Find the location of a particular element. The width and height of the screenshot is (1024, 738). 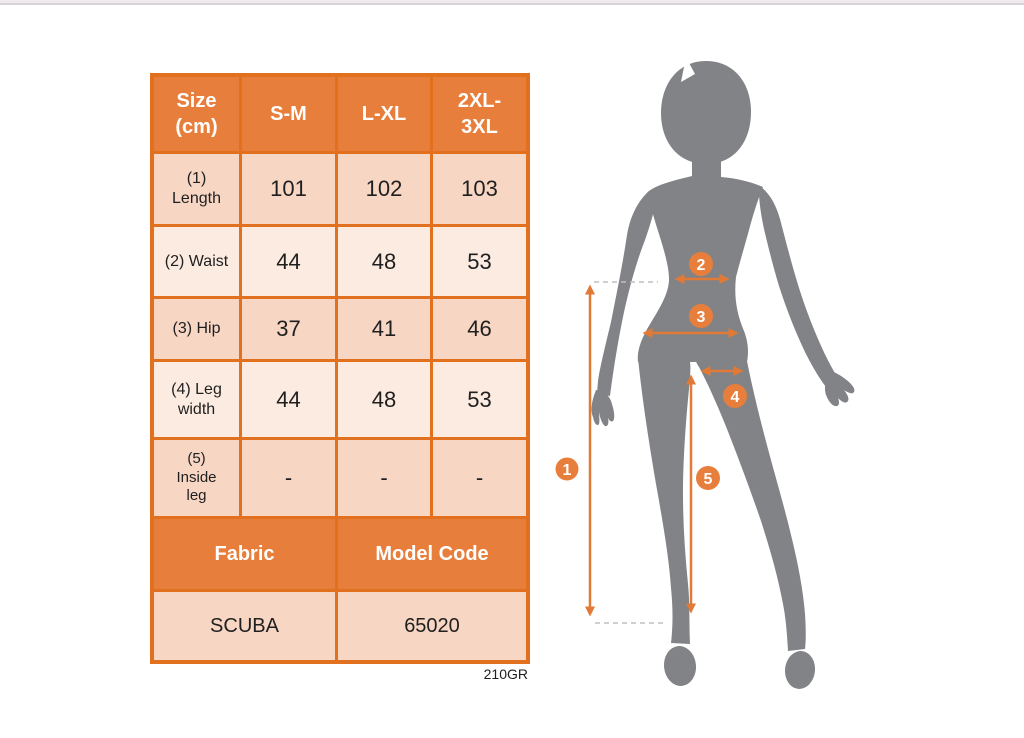

measurement-markers: 1 2 3 4 5 is located at coordinates (651, 371).